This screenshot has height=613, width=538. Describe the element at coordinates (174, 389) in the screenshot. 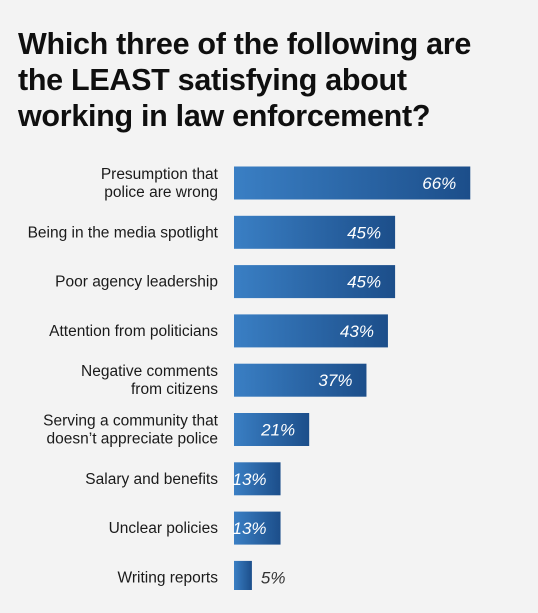

I see `category-label: from citizens` at that location.